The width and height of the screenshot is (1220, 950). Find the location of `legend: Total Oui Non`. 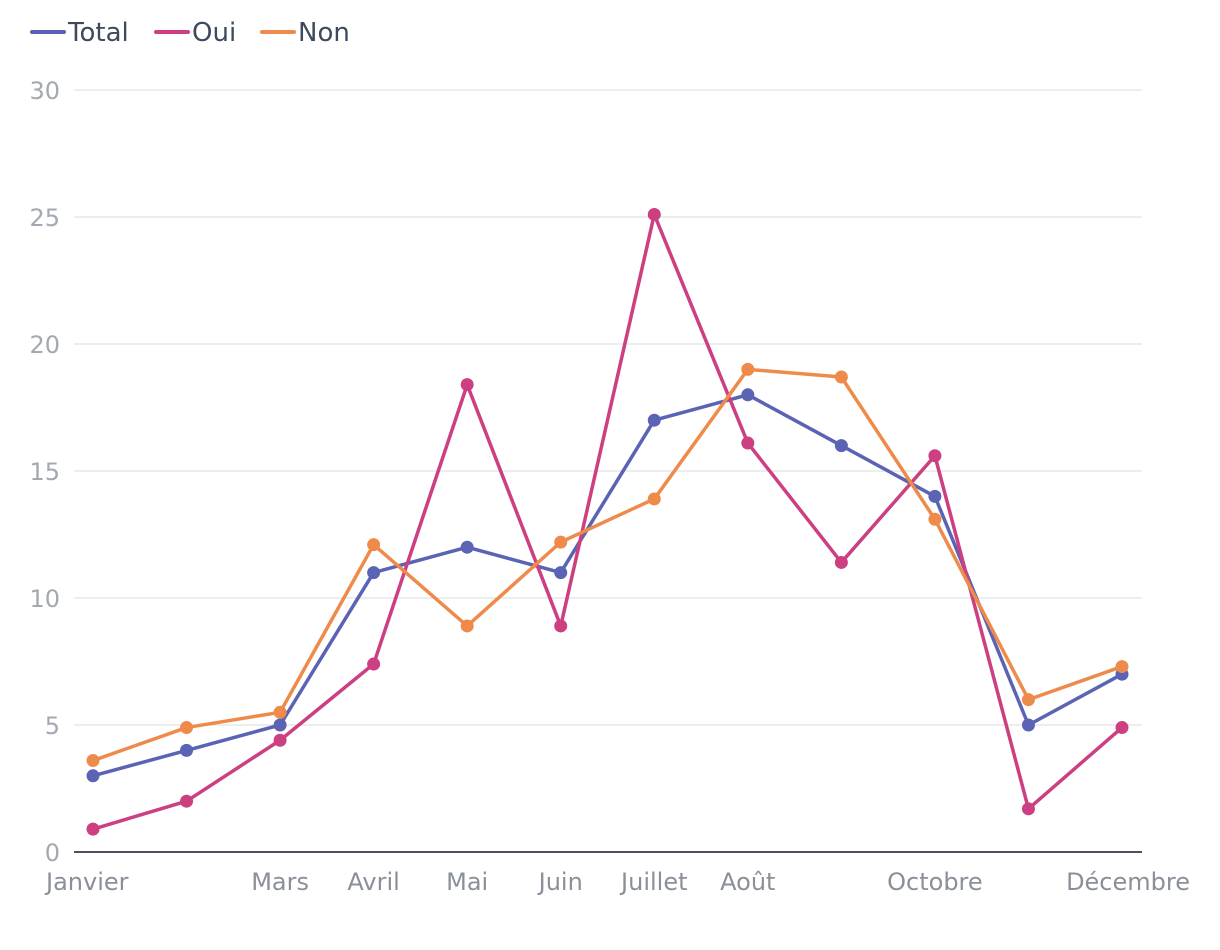

legend: Total Oui Non is located at coordinates (190, 33).